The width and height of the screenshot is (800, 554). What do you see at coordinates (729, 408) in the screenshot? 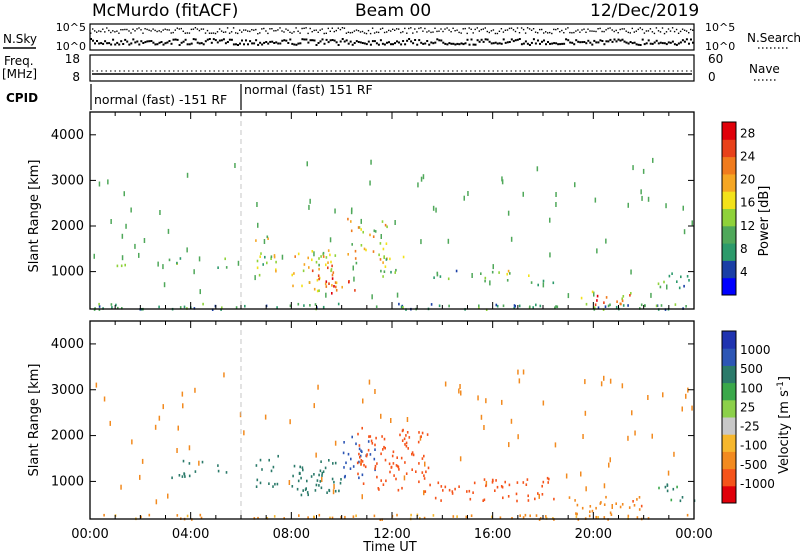
I see `velocity-colorbar-segment` at bounding box center [729, 408].